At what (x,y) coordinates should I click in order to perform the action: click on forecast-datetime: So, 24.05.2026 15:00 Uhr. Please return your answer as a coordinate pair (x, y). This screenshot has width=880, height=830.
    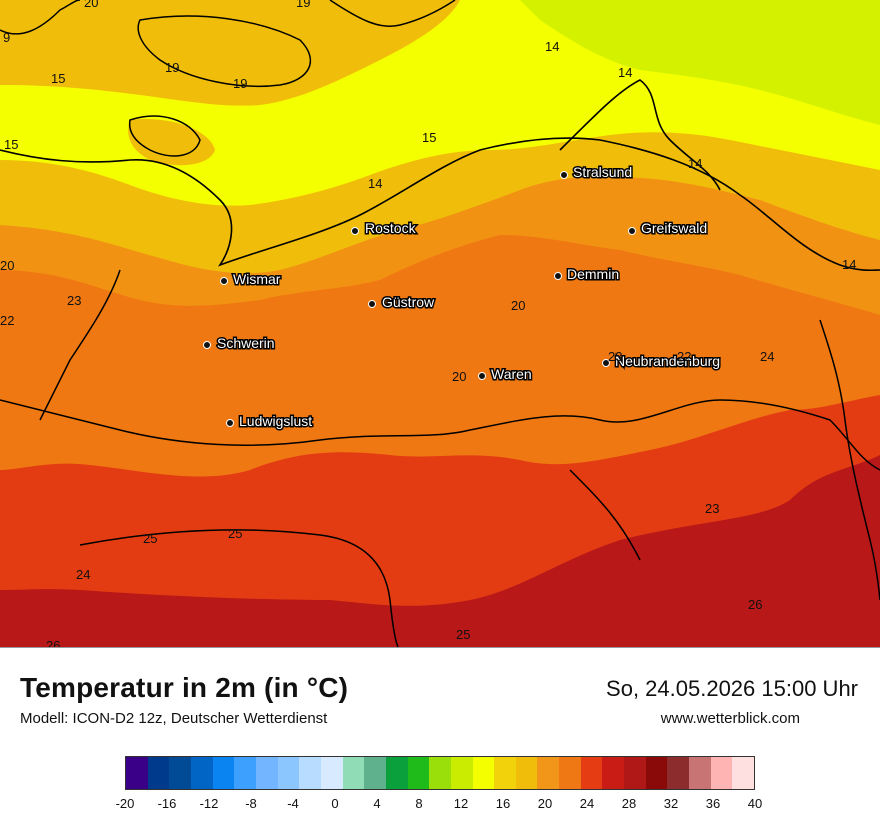
    Looking at the image, I should click on (732, 688).